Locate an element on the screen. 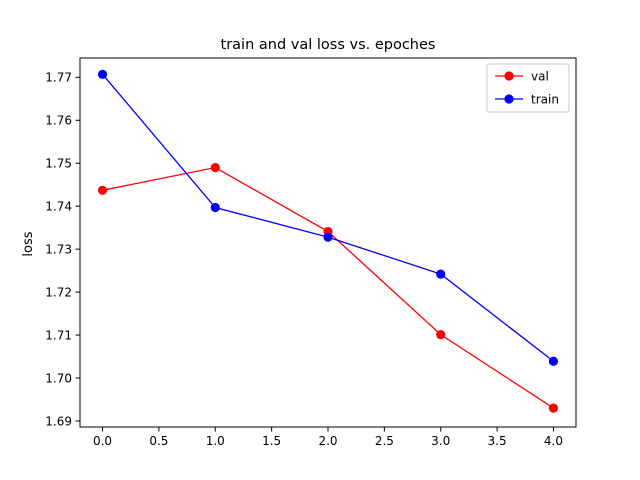  x-tick-label: 0.5 is located at coordinates (158, 441).